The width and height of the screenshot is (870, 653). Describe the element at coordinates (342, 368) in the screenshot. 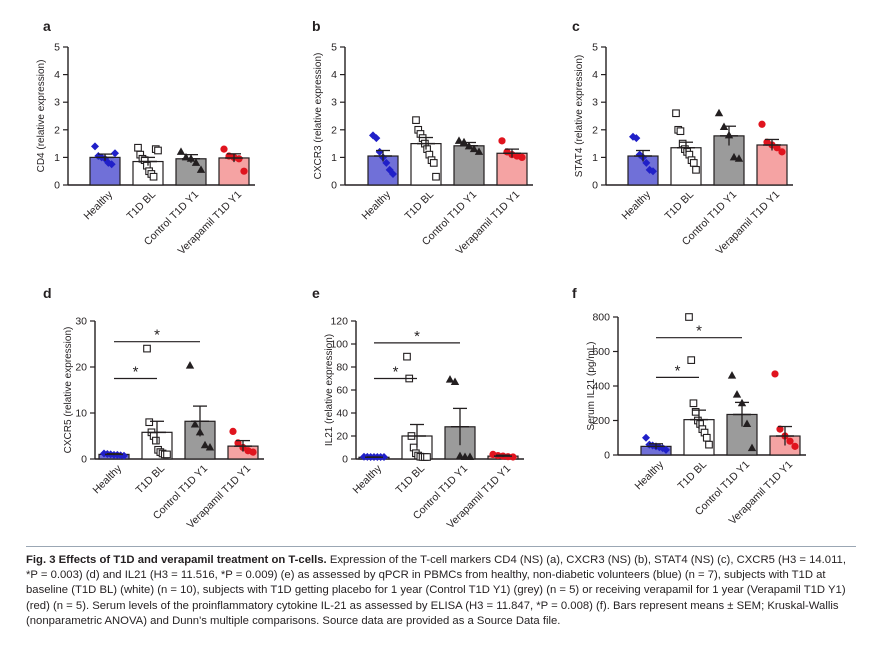

I see `y-tick-label: 80` at that location.